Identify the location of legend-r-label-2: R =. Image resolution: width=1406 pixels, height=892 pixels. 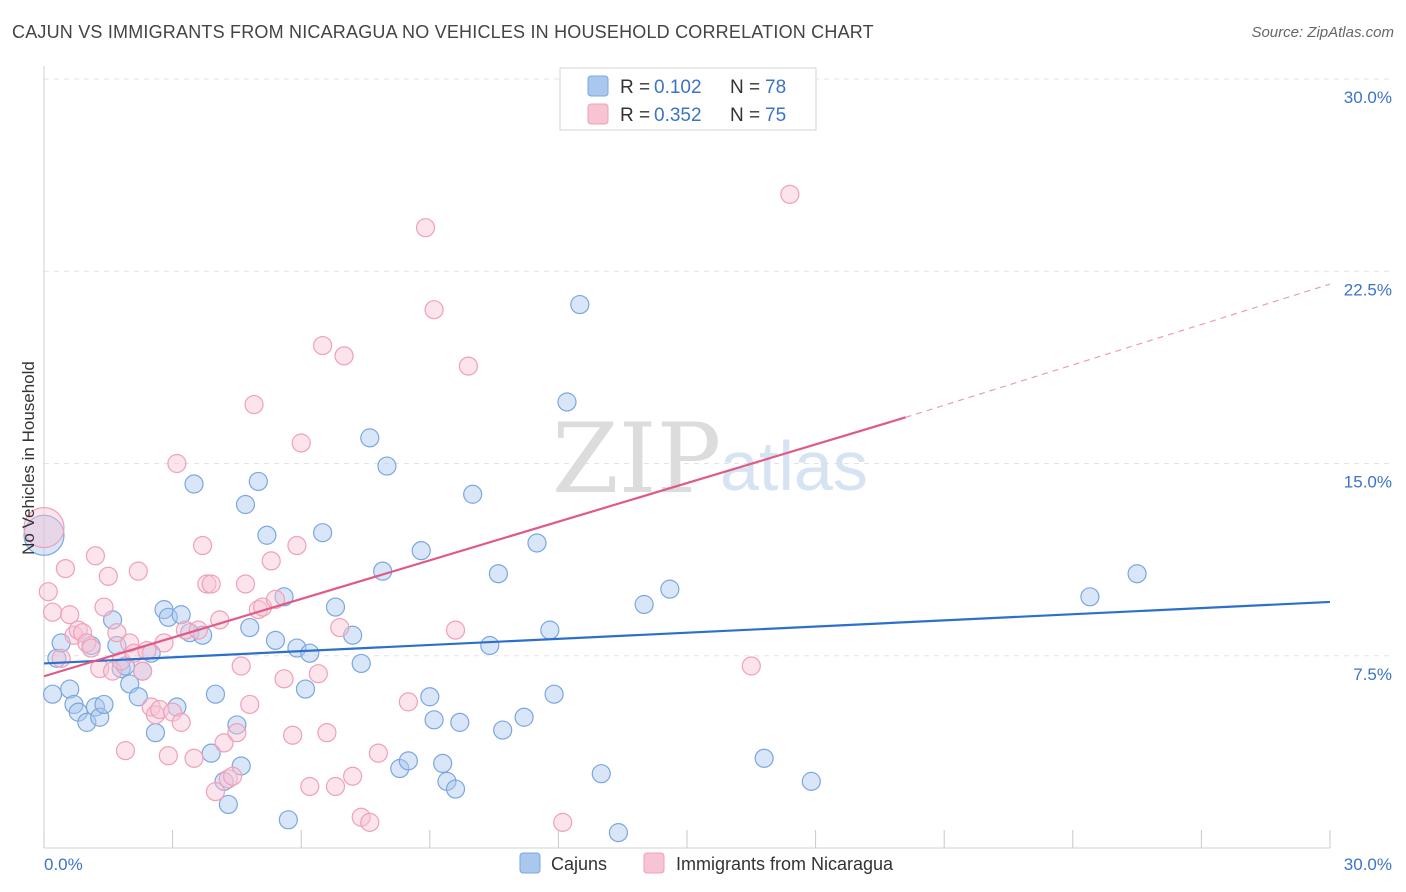
(635, 115).